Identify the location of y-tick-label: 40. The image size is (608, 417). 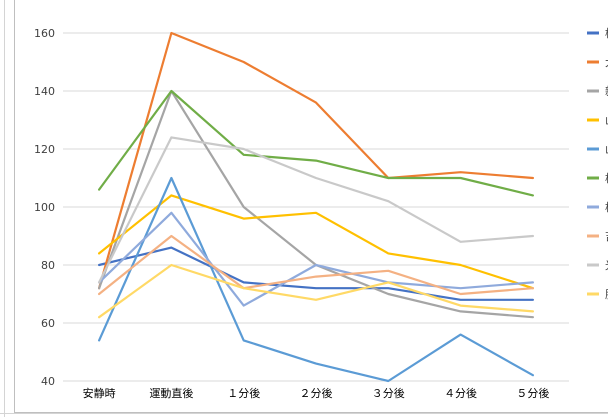
(48, 381).